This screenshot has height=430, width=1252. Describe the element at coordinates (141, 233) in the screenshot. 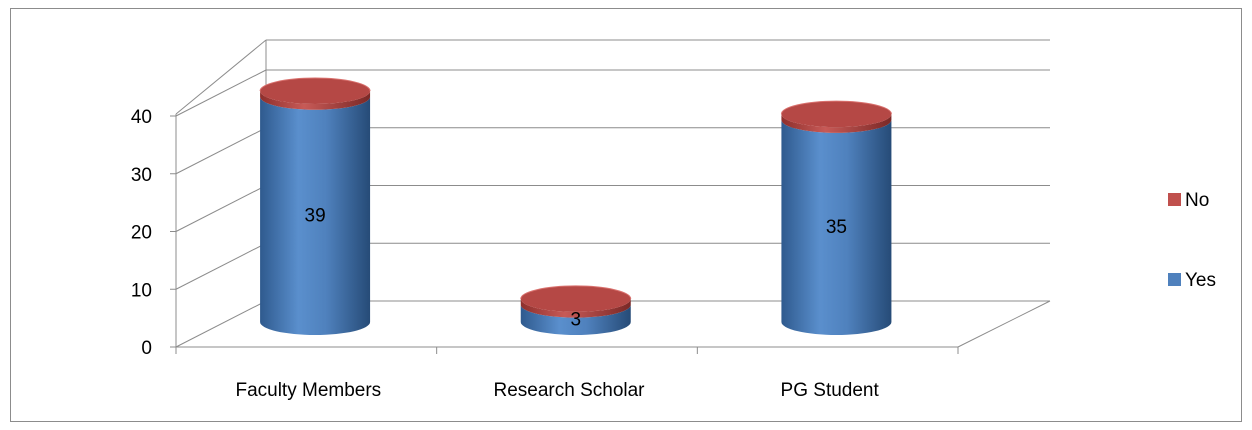

I see `y-tick-label-2: 20` at that location.